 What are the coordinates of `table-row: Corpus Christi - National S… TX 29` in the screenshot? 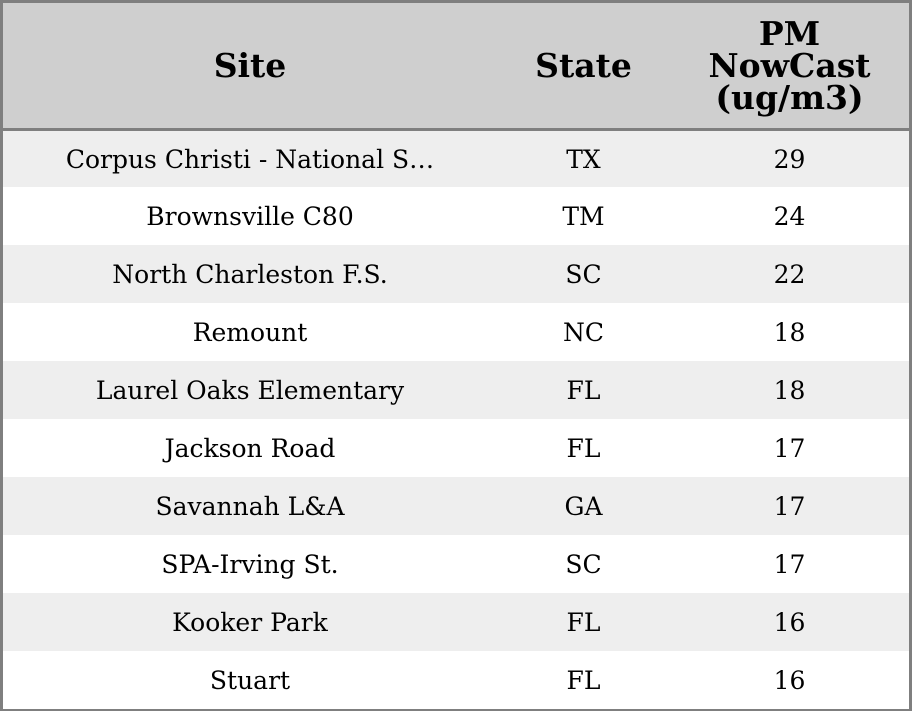 It's located at (456, 158).